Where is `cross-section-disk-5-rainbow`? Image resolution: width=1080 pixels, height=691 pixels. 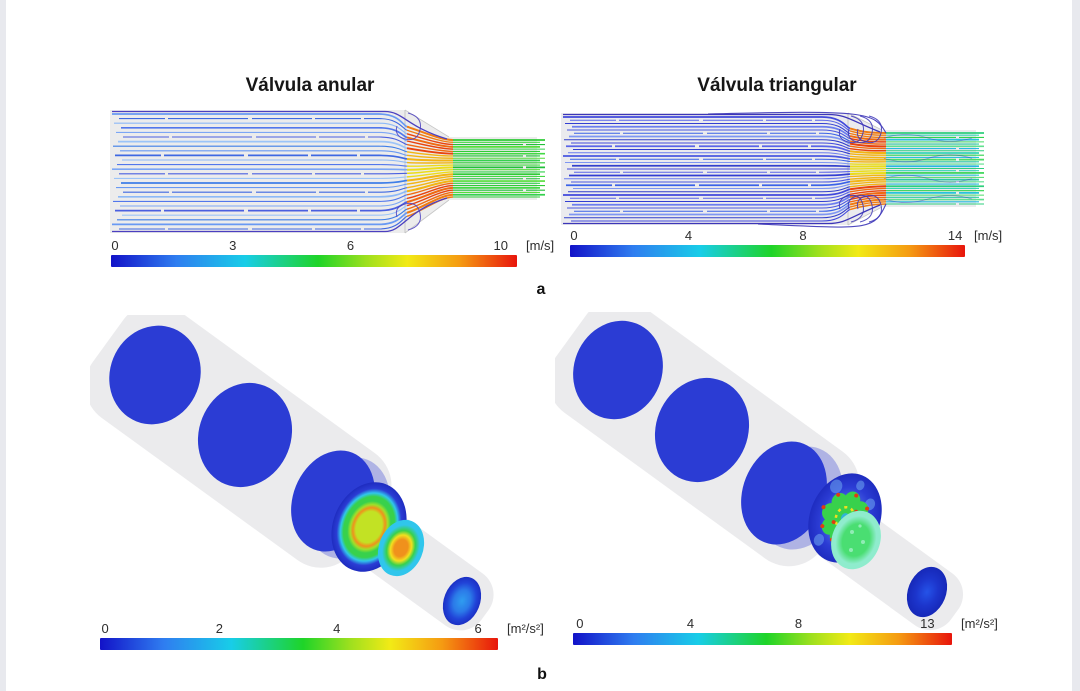
cross-section-disk-5-rainbow is located at coordinates (401, 548).